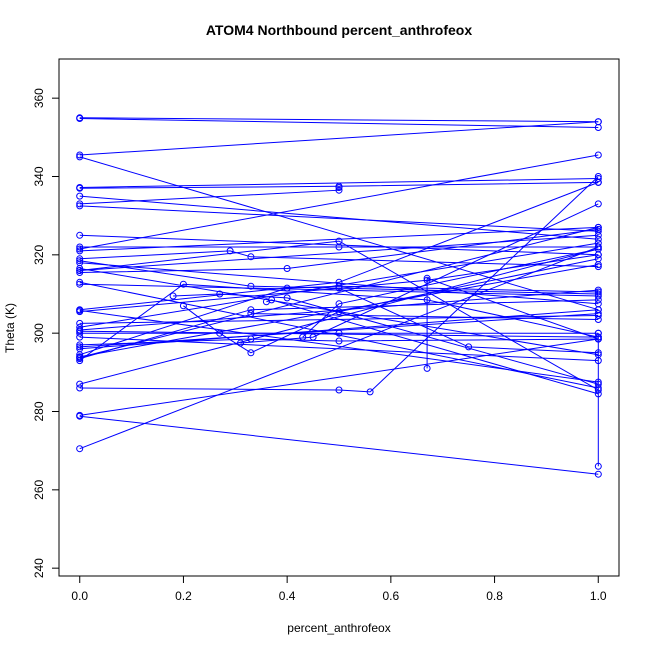  What do you see at coordinates (39, 255) in the screenshot?
I see `y-tick-label: 320` at bounding box center [39, 255].